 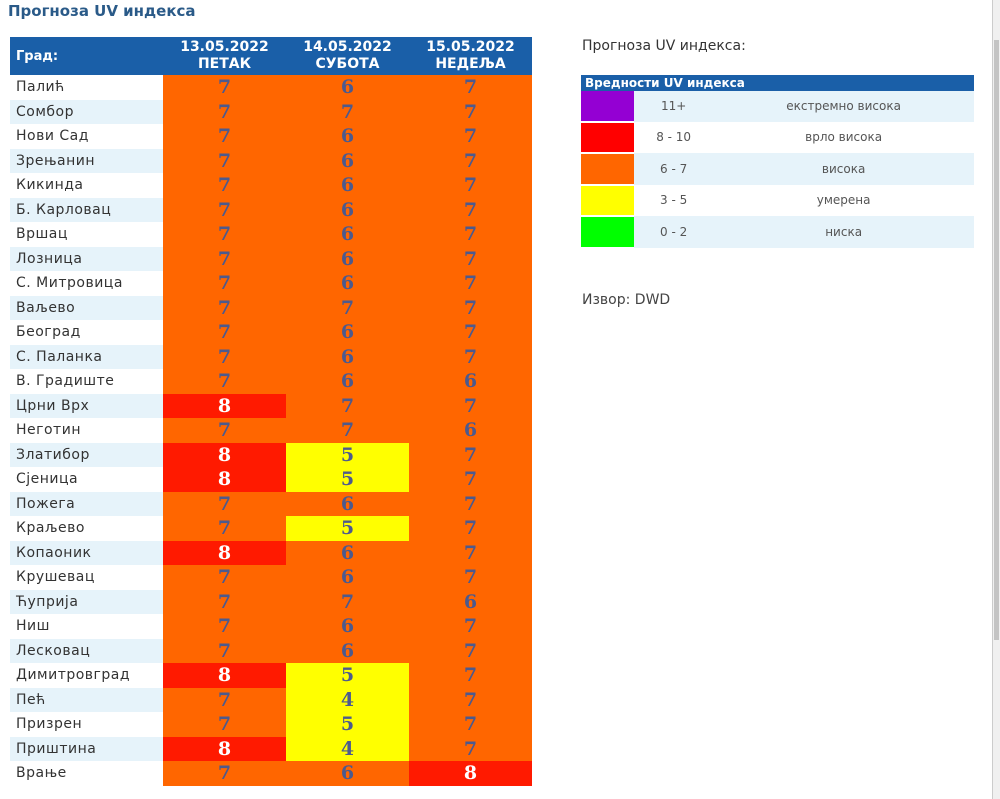 I want to click on table-row: В. Градиште 7 6 6, so click(x=271, y=381).